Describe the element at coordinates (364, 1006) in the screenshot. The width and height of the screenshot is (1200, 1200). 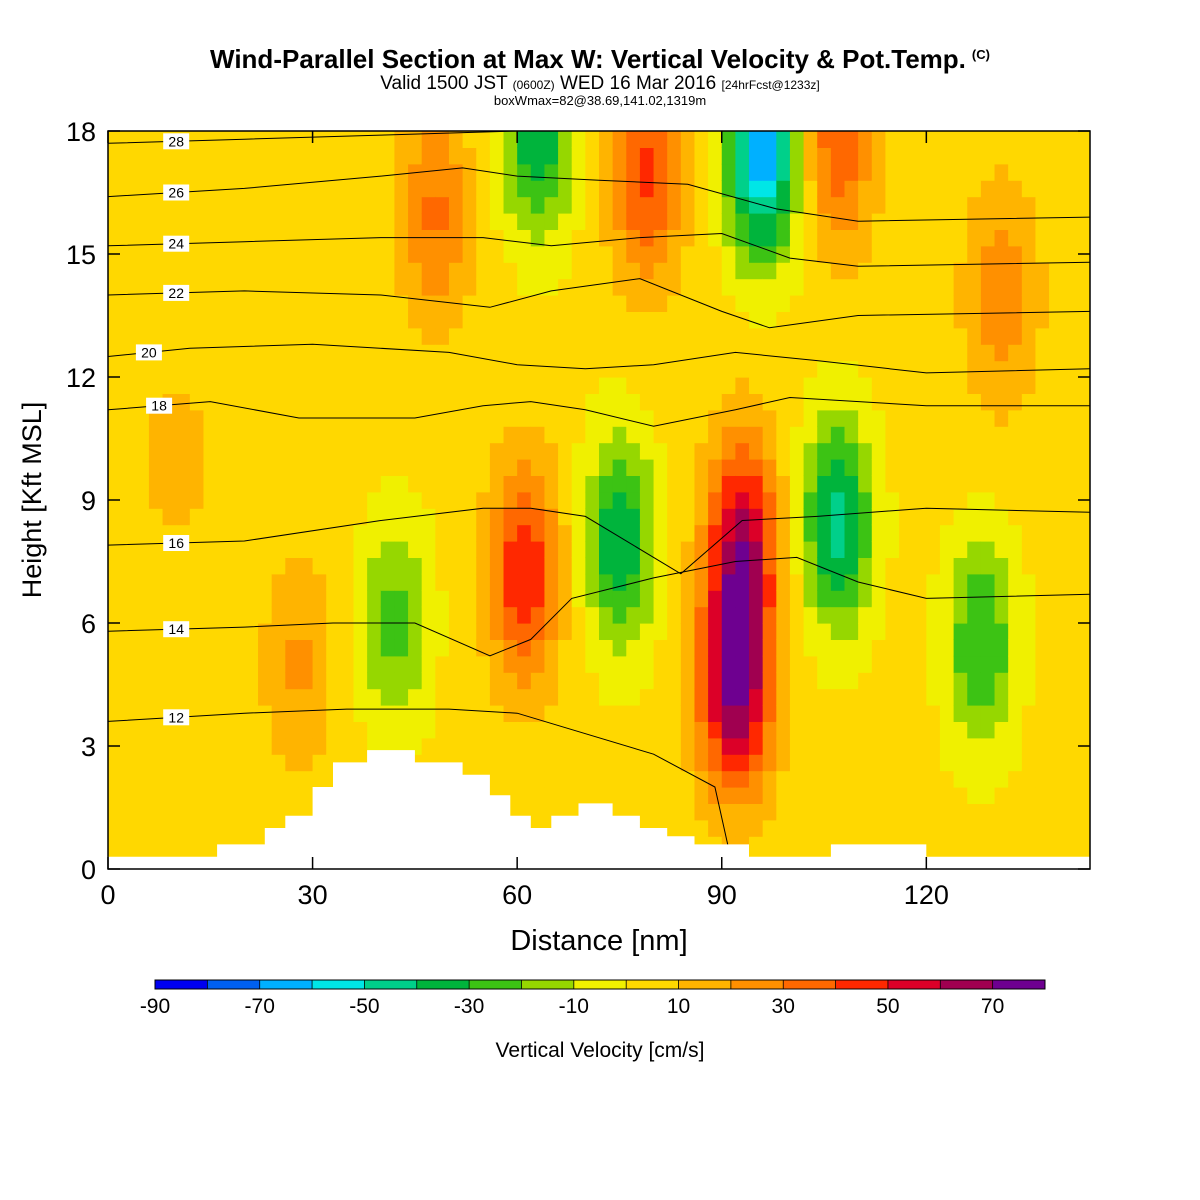
I see `colorbar-tick-label: -50` at that location.